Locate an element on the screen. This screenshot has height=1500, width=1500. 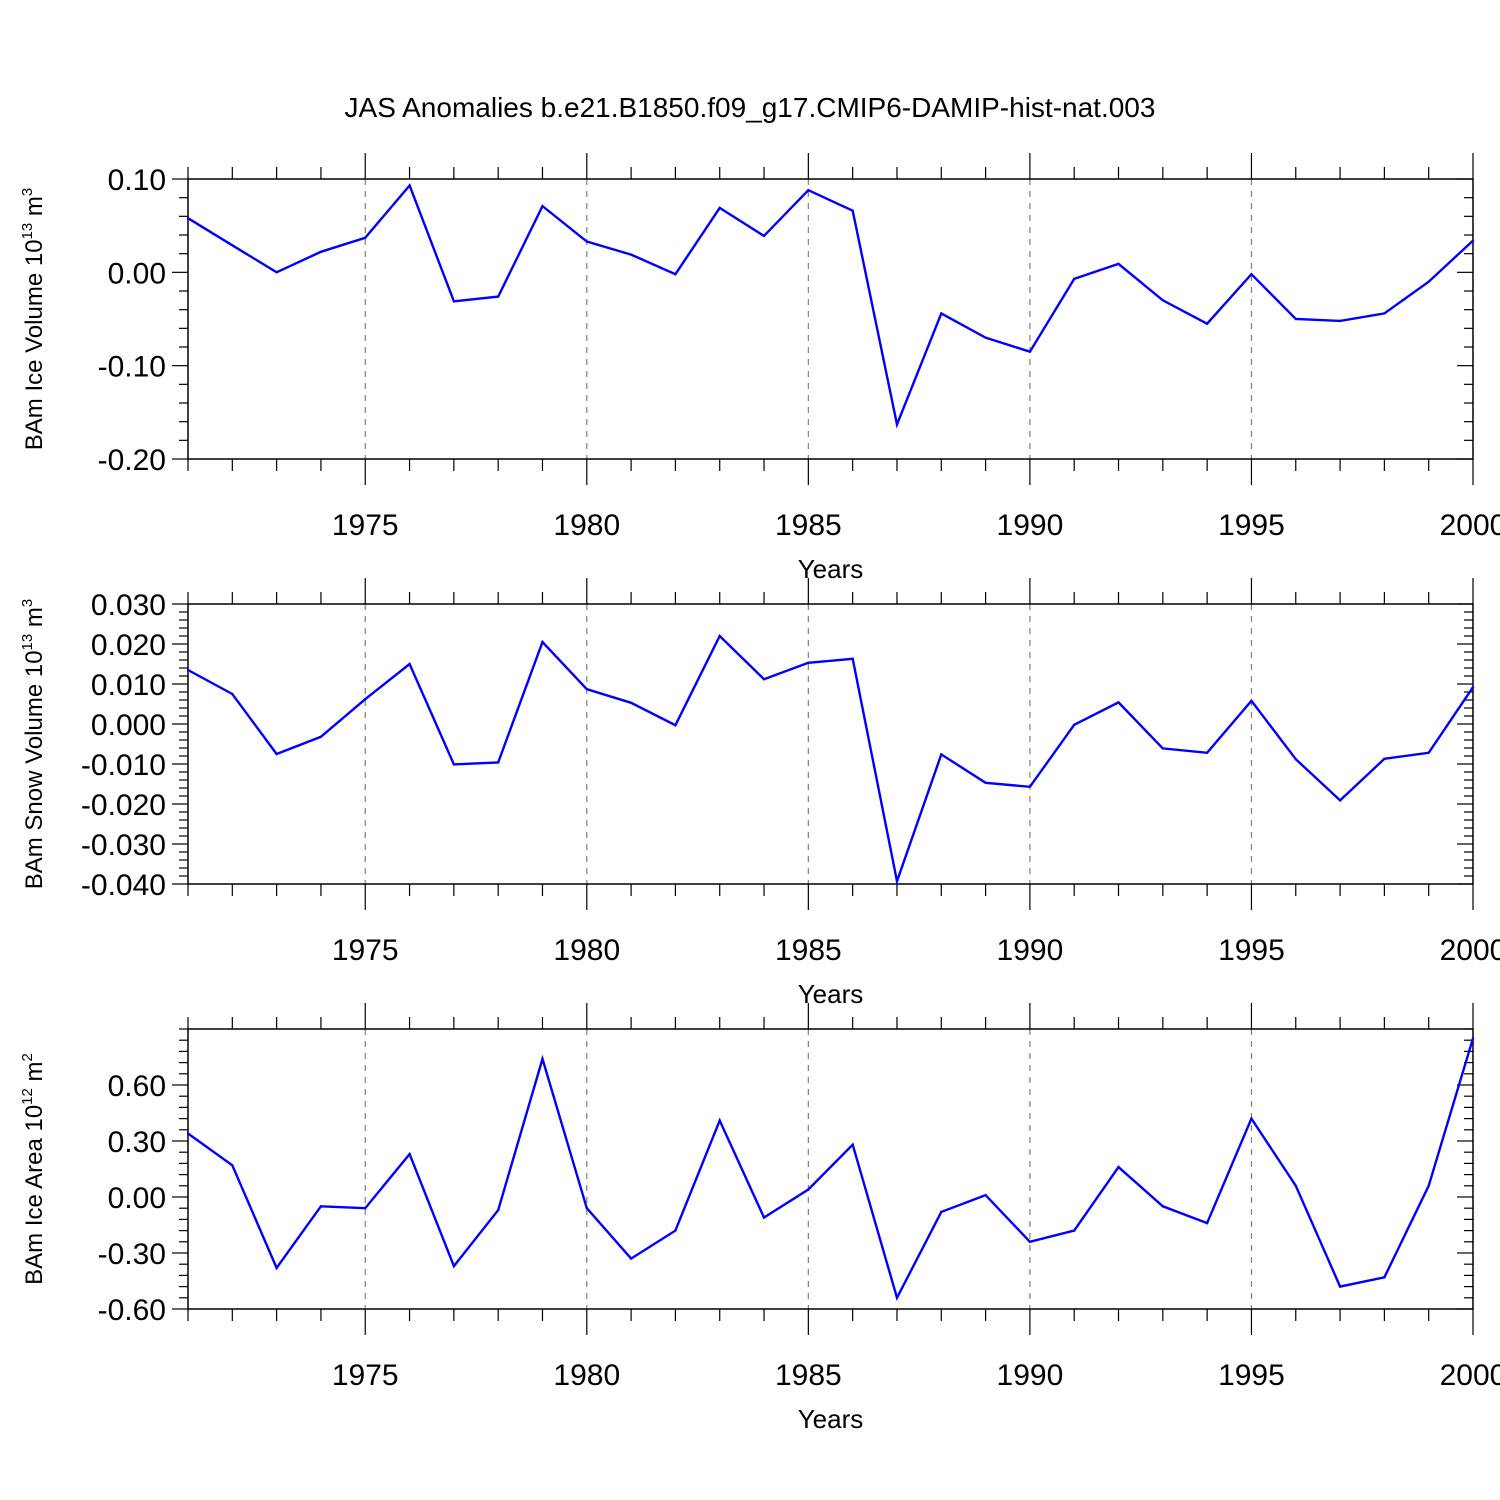
y-tick-label: 0.000 is located at coordinates (128, 725).